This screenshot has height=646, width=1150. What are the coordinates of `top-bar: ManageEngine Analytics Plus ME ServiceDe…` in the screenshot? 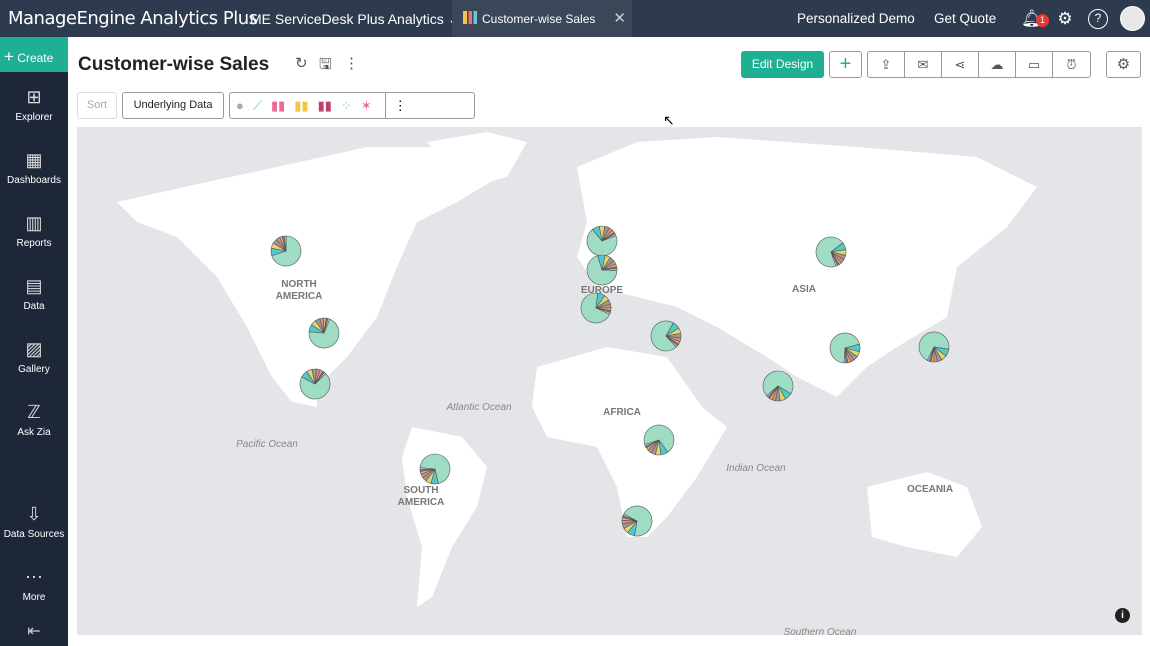 It's located at (575, 18).